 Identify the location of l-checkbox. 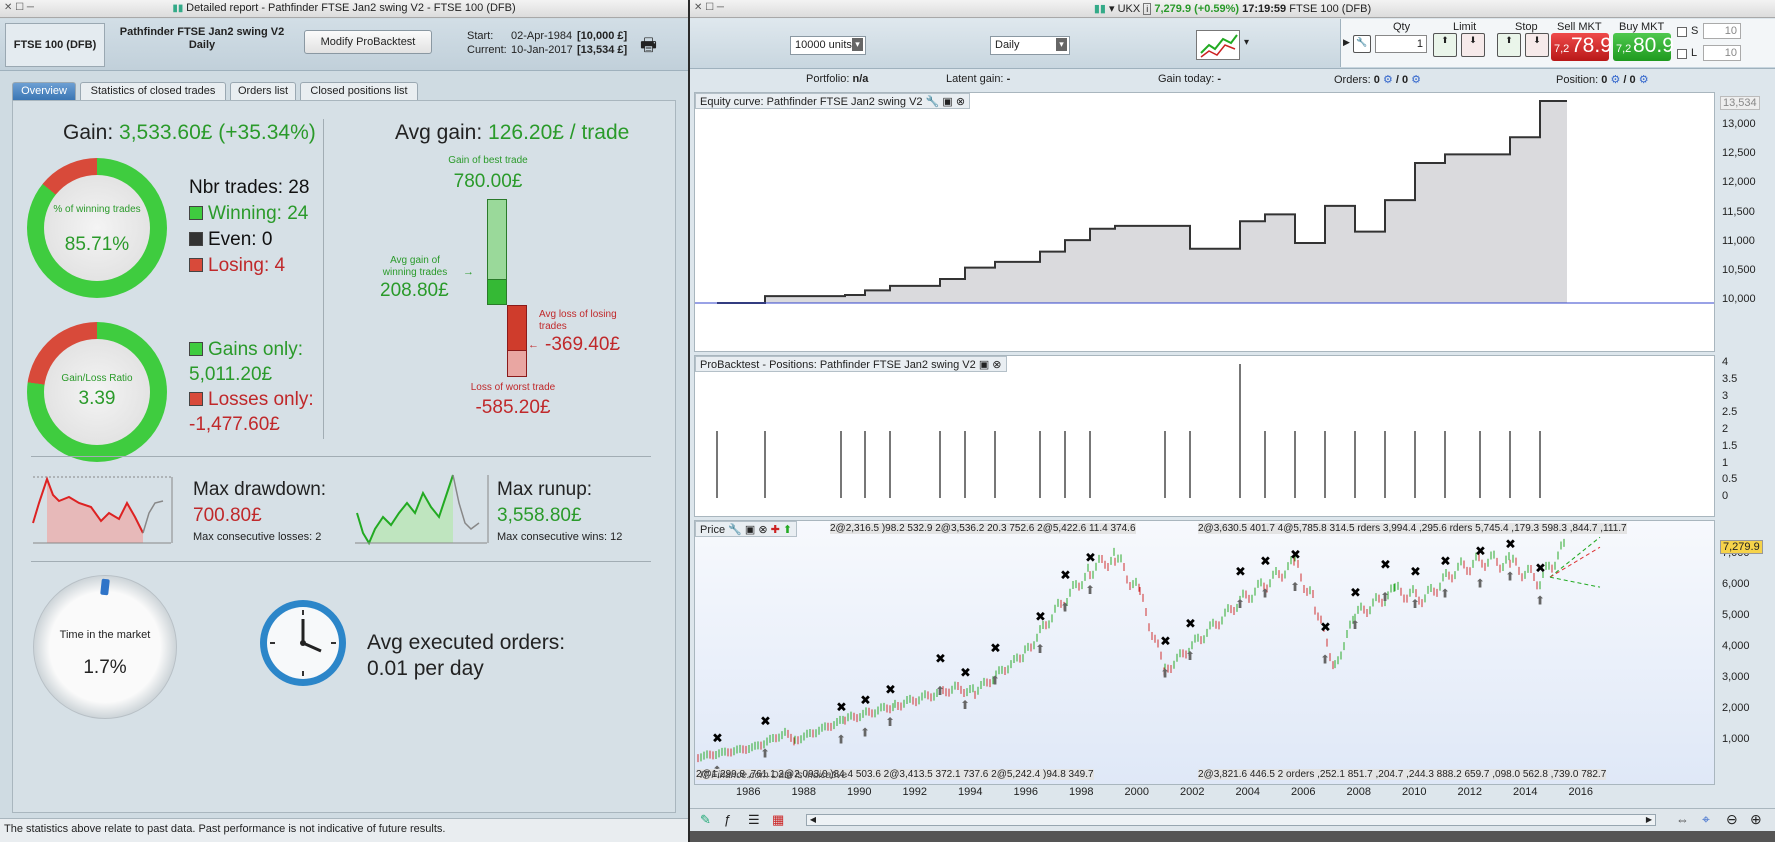
(1682, 54).